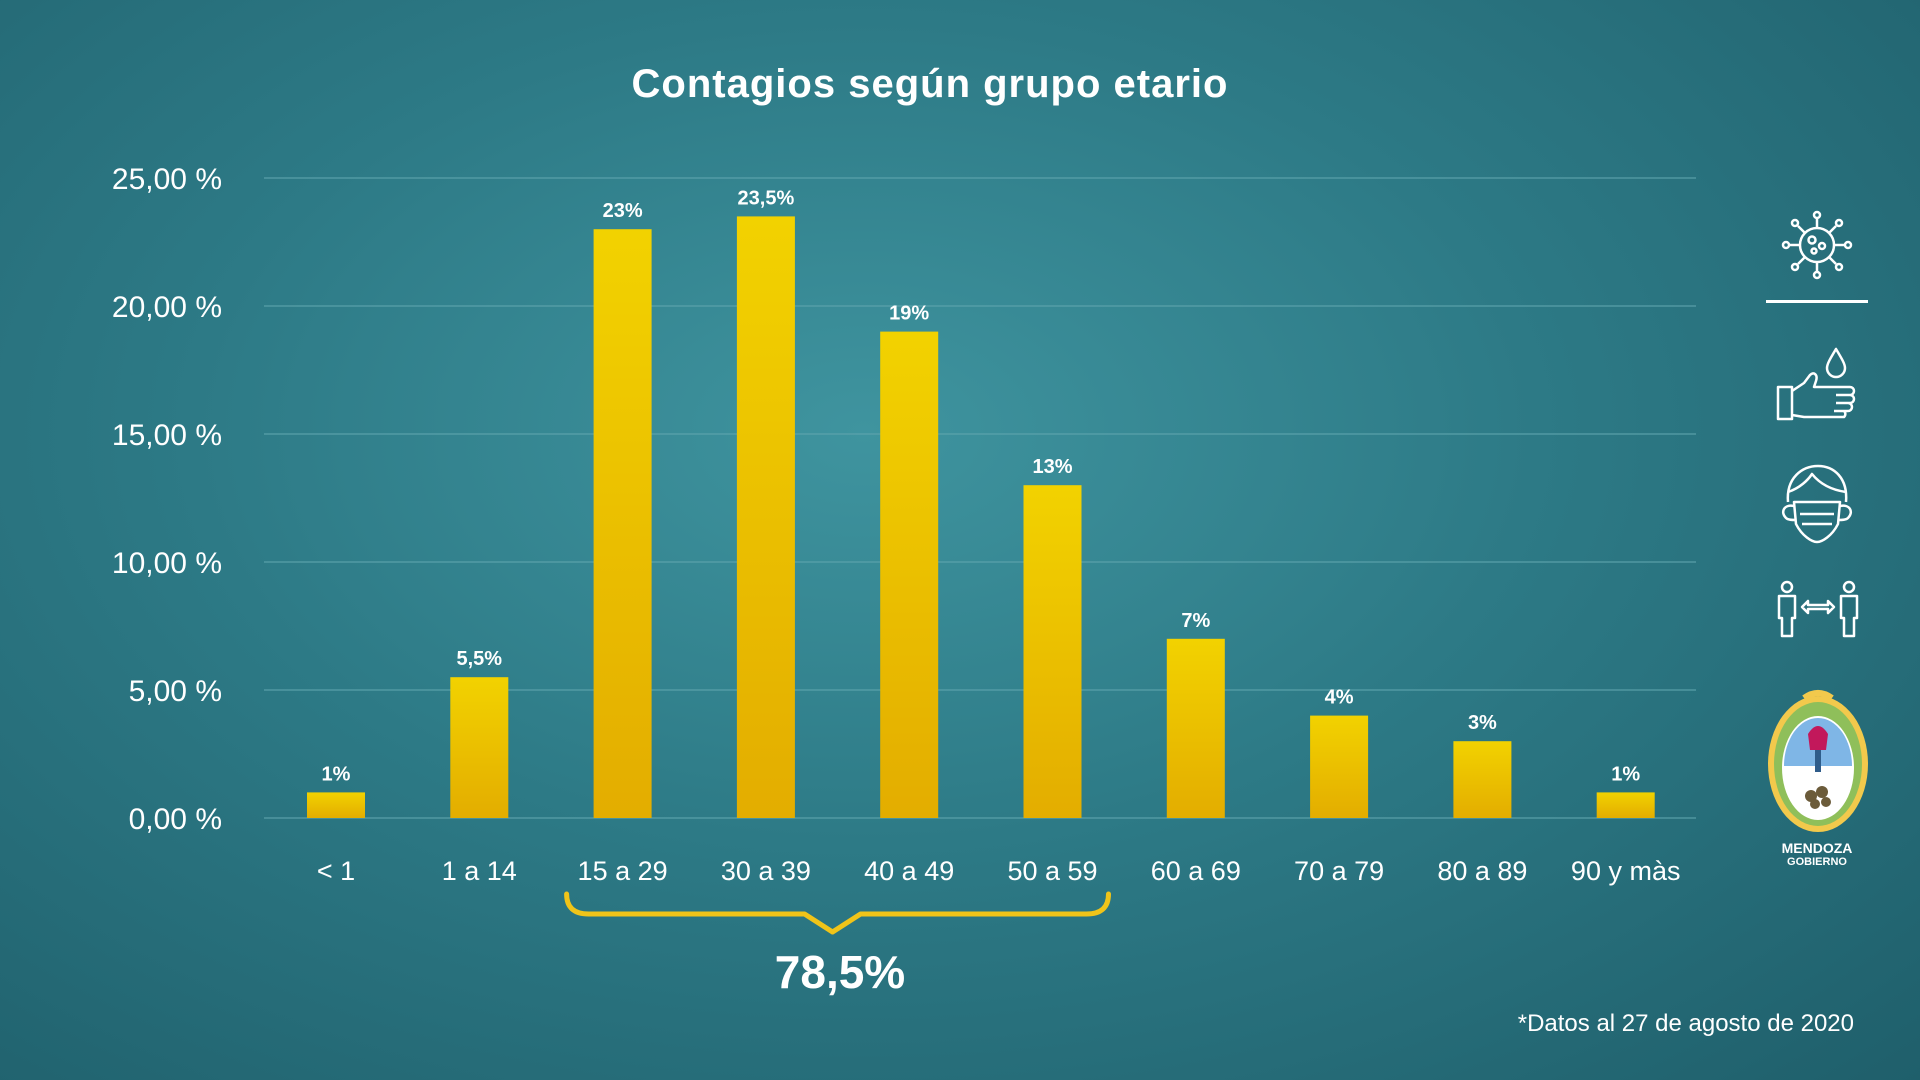 The image size is (1920, 1080). What do you see at coordinates (1816, 384) in the screenshot?
I see `hand-washing-icon` at bounding box center [1816, 384].